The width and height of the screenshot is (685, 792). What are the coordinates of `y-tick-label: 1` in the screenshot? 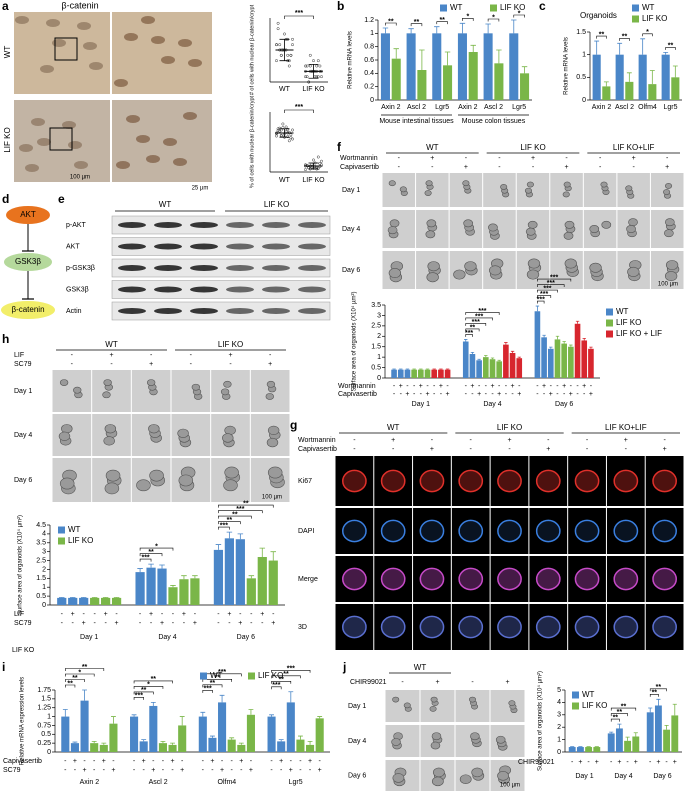 It's located at (49, 716).